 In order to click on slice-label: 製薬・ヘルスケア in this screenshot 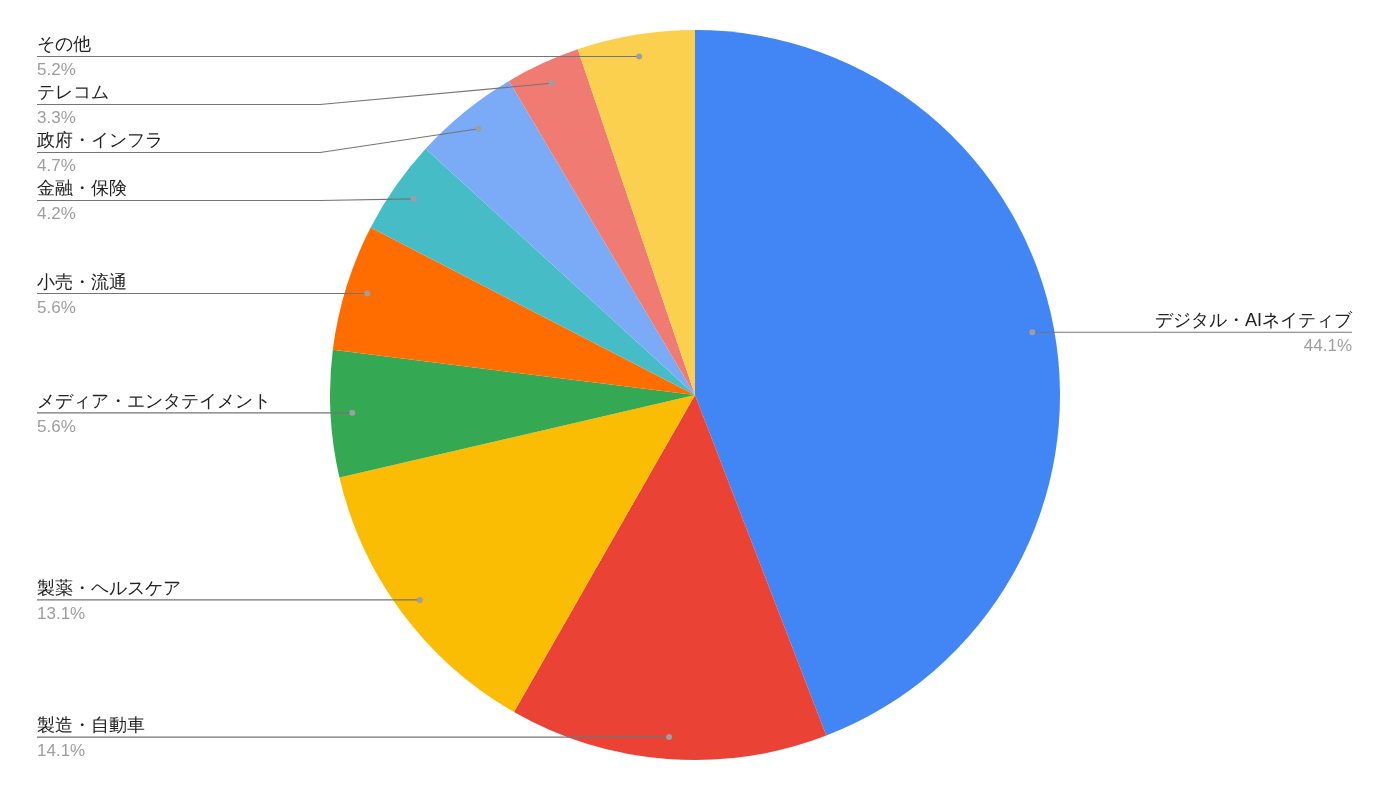, I will do `click(109, 587)`.